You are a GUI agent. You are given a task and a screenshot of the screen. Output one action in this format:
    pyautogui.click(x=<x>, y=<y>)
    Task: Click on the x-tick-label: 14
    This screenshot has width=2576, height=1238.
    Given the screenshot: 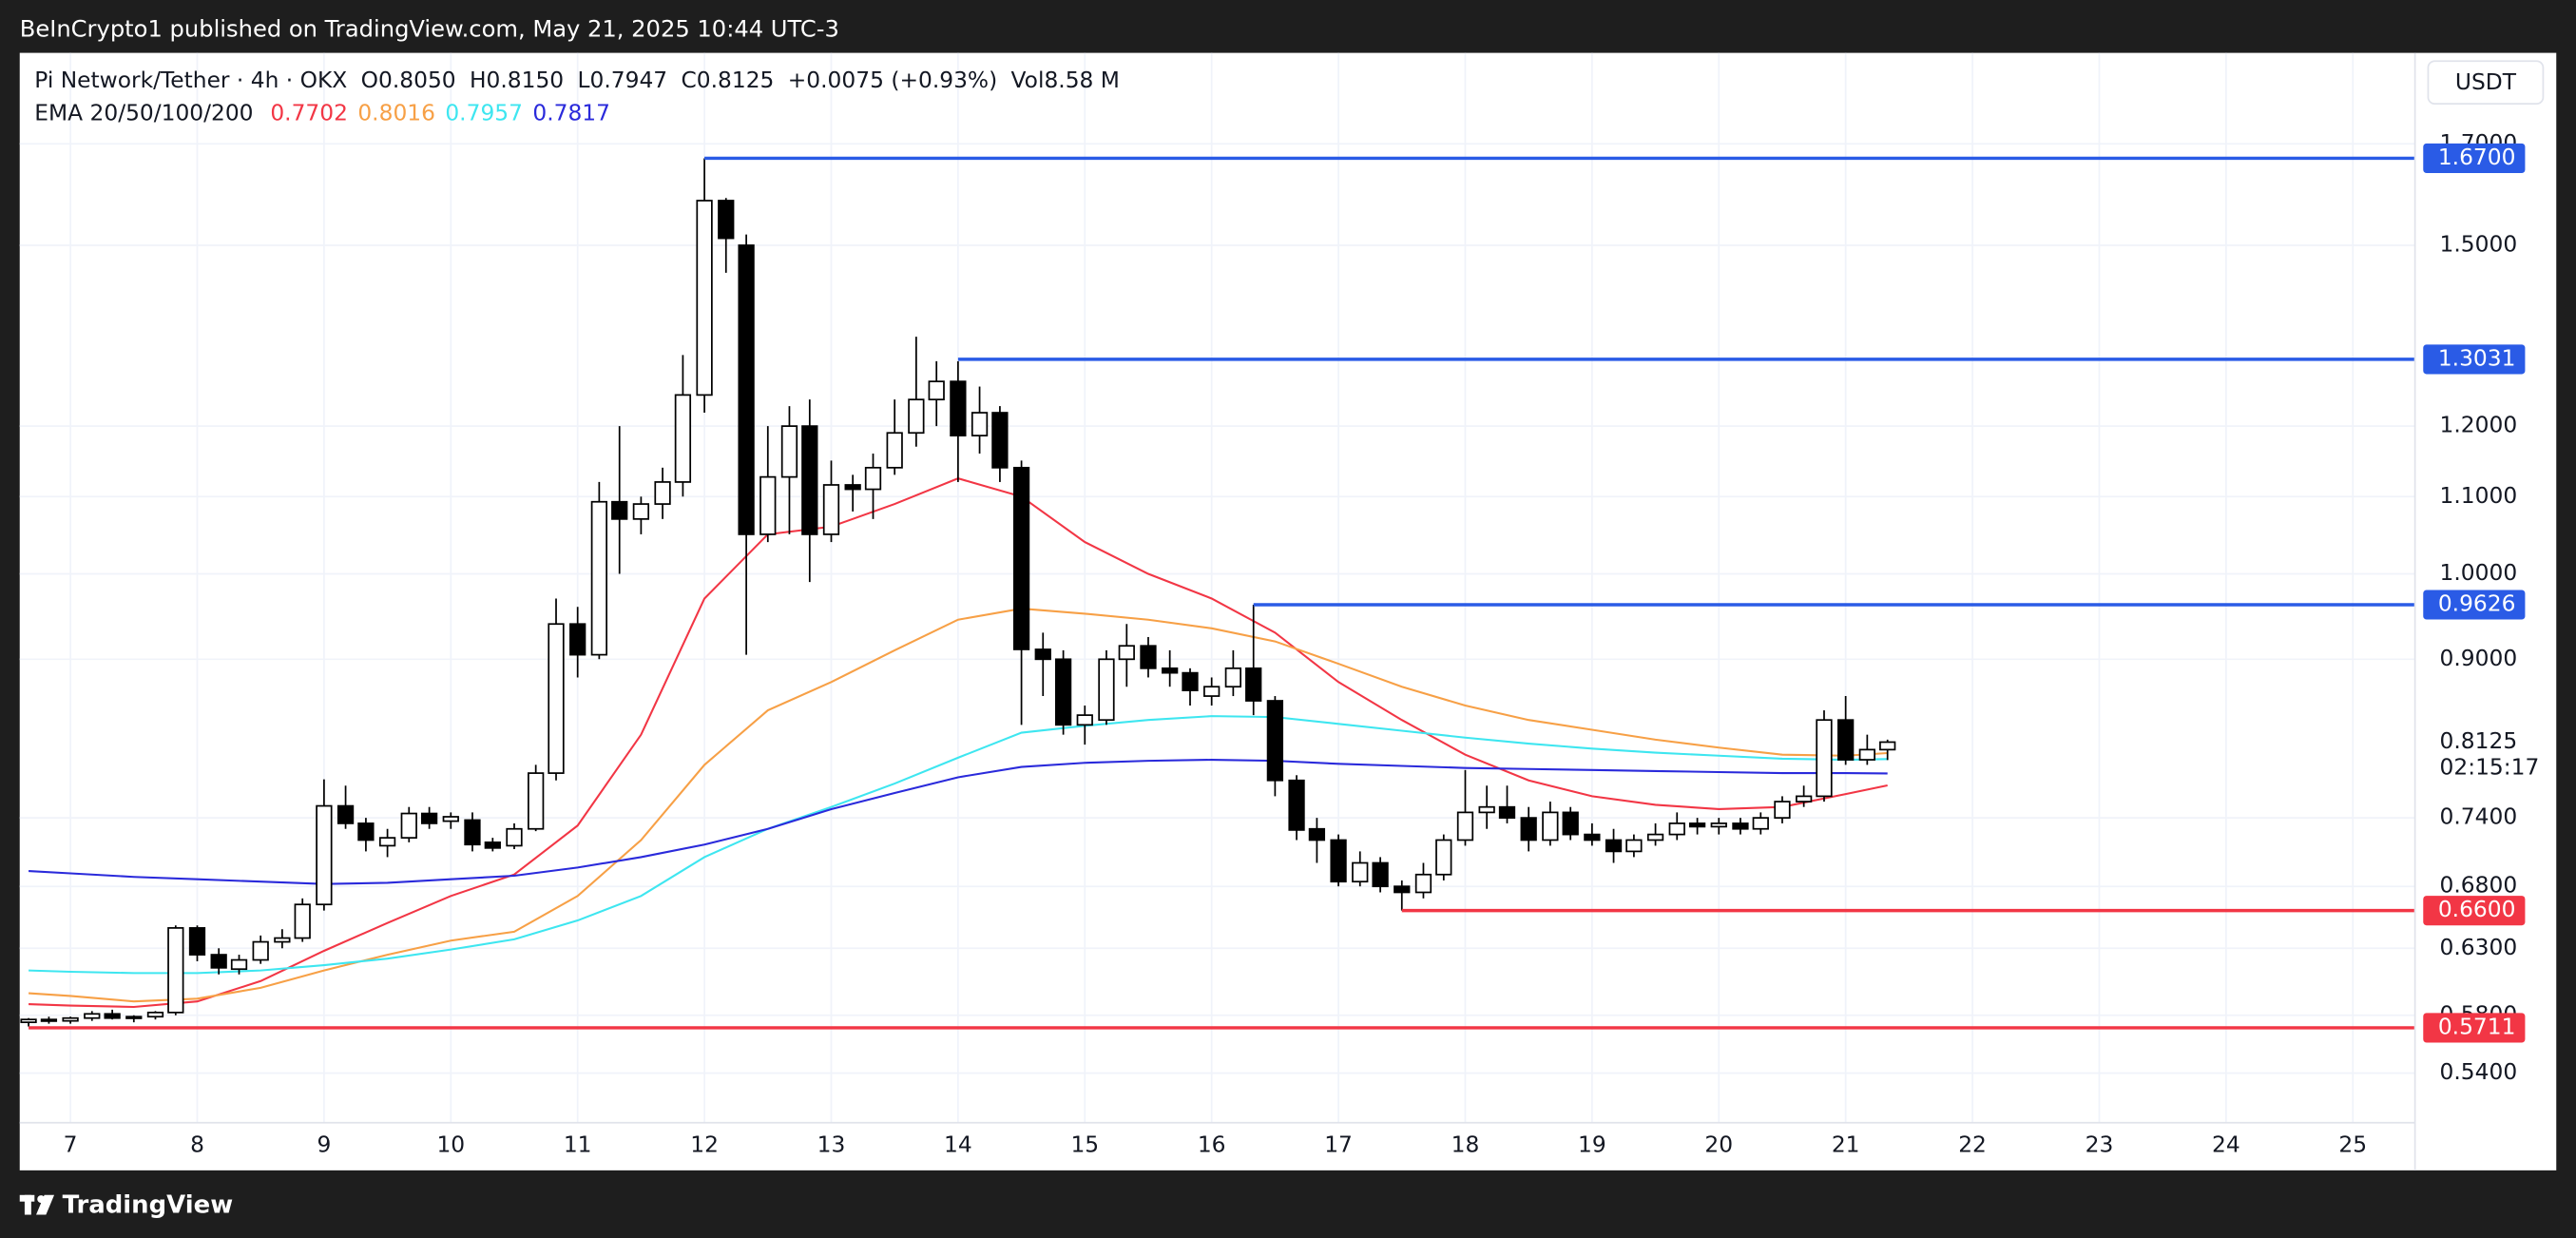 What is the action you would take?
    pyautogui.click(x=958, y=1144)
    